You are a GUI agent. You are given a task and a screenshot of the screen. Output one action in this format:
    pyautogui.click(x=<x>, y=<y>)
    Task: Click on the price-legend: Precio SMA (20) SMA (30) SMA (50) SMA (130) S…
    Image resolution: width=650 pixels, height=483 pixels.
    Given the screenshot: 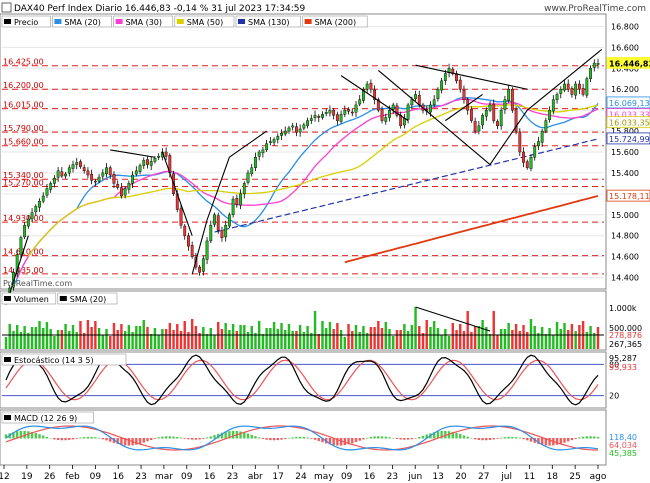 What is the action you would take?
    pyautogui.click(x=184, y=21)
    